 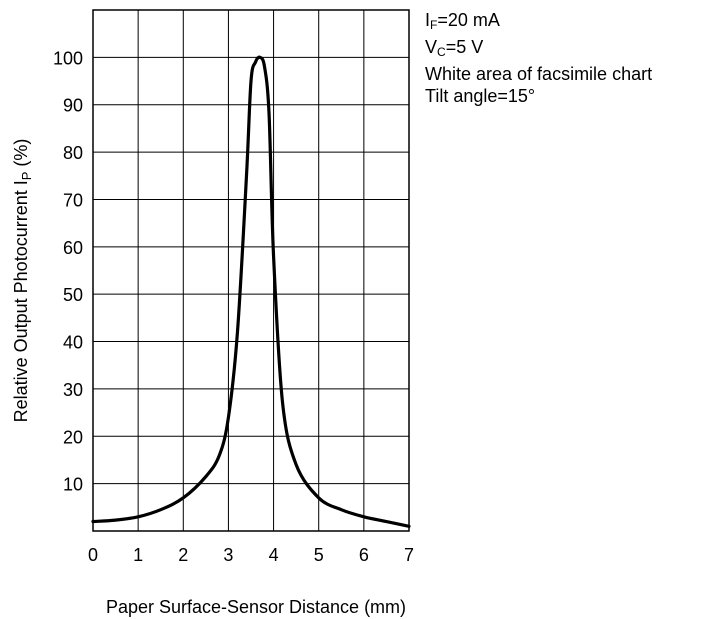 What do you see at coordinates (274, 555) in the screenshot?
I see `x-tick-label: 4` at bounding box center [274, 555].